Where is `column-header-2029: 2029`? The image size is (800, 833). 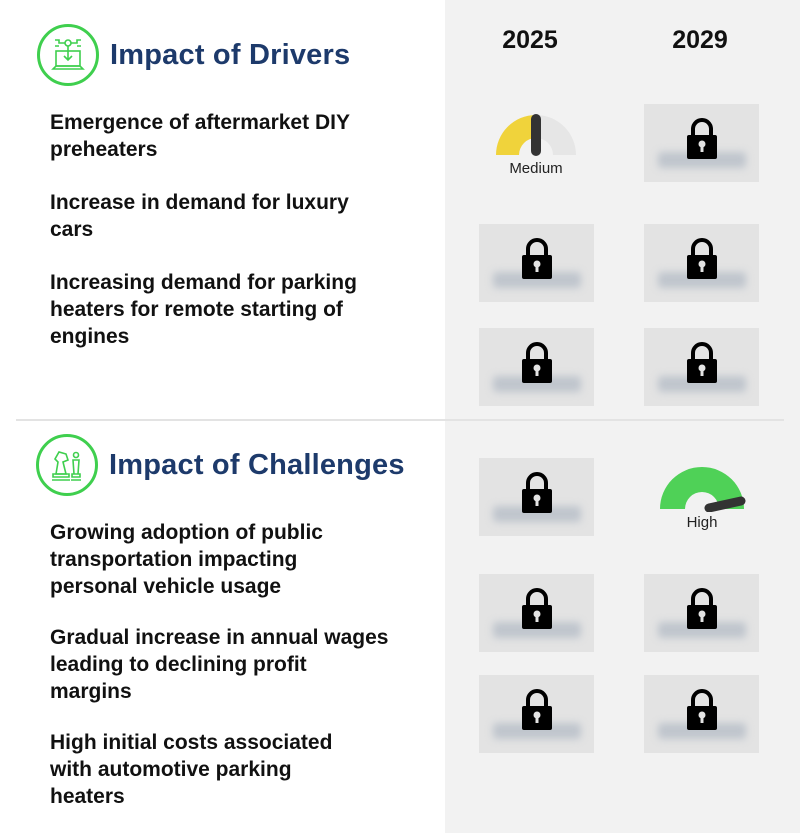 column-header-2029: 2029 is located at coordinates (700, 40).